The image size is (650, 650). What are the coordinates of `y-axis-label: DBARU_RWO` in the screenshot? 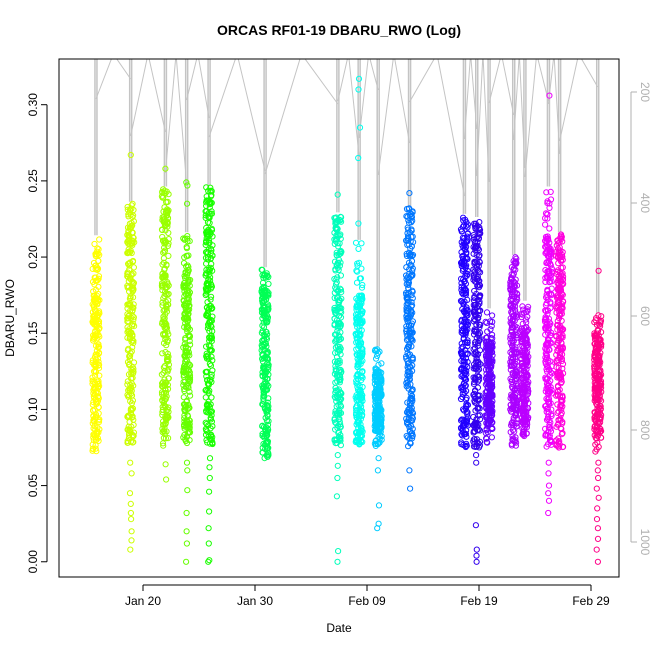 It's located at (10, 318).